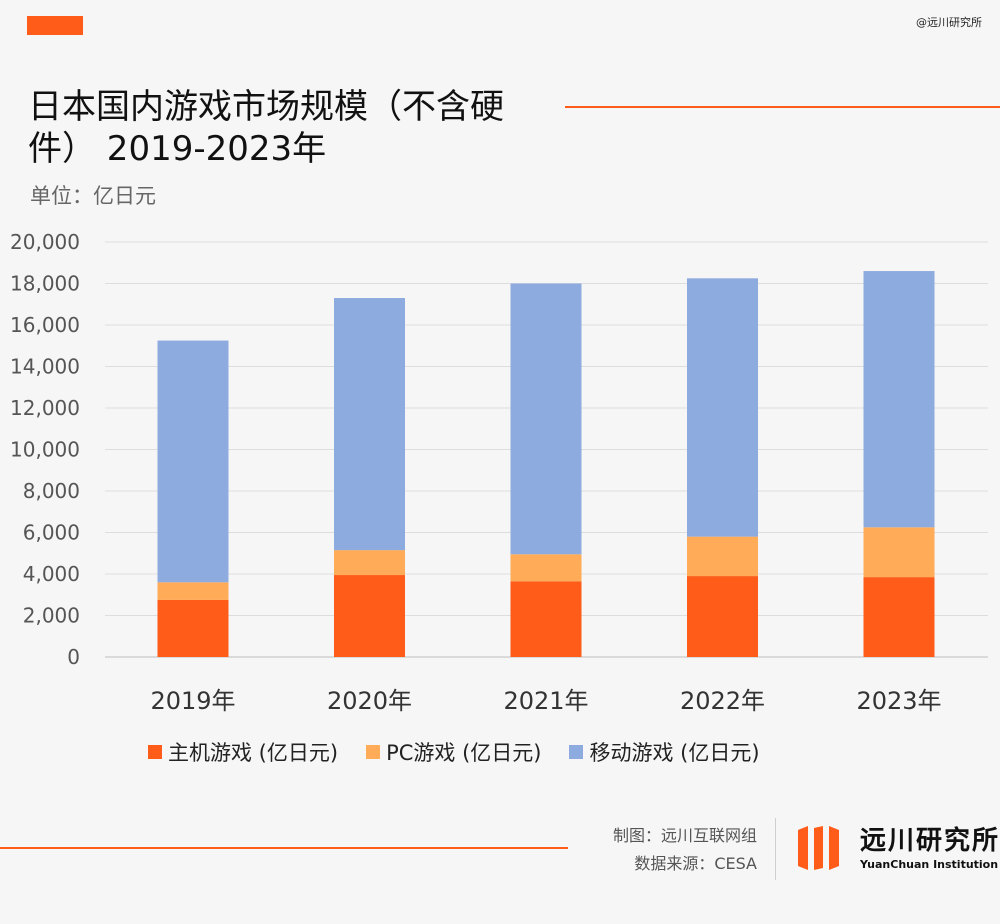 Image resolution: width=1000 pixels, height=924 pixels. I want to click on y-tick-label: 4,000, so click(51, 574).